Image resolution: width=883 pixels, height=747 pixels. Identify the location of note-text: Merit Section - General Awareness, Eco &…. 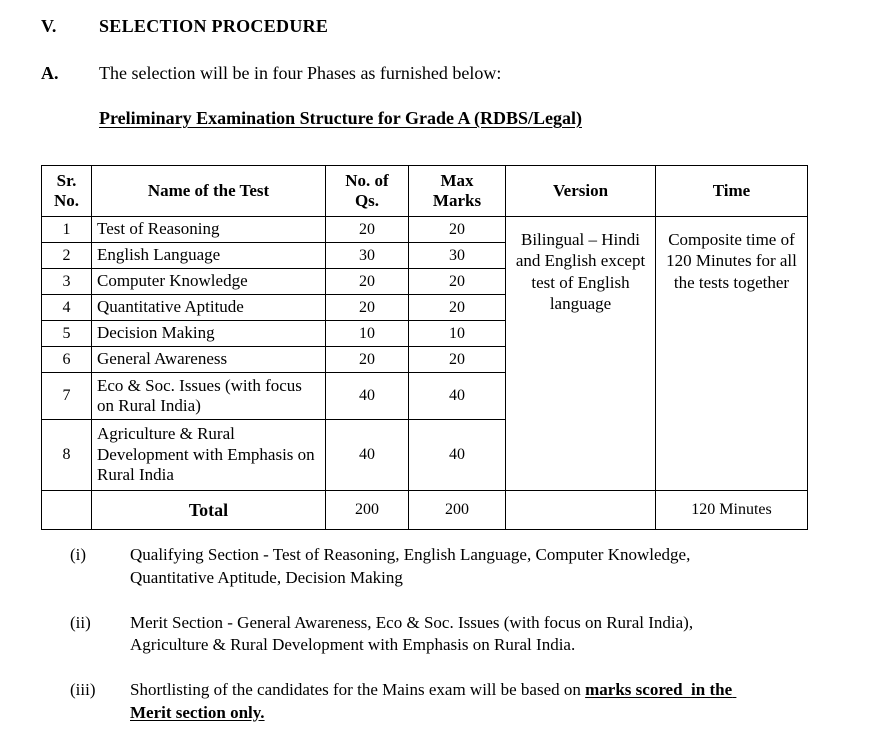
(412, 633).